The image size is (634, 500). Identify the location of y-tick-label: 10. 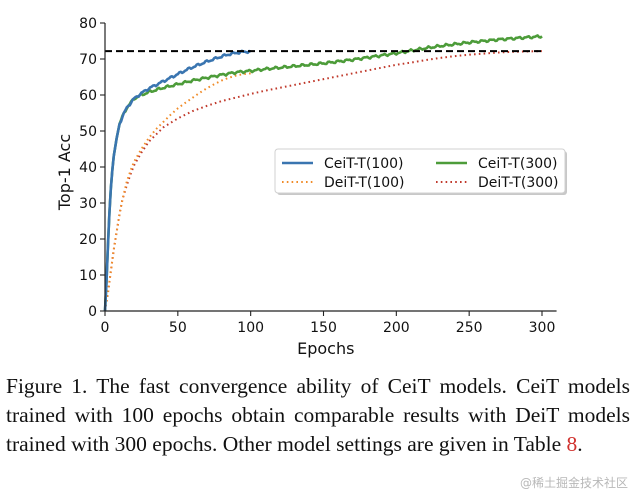
(88, 276).